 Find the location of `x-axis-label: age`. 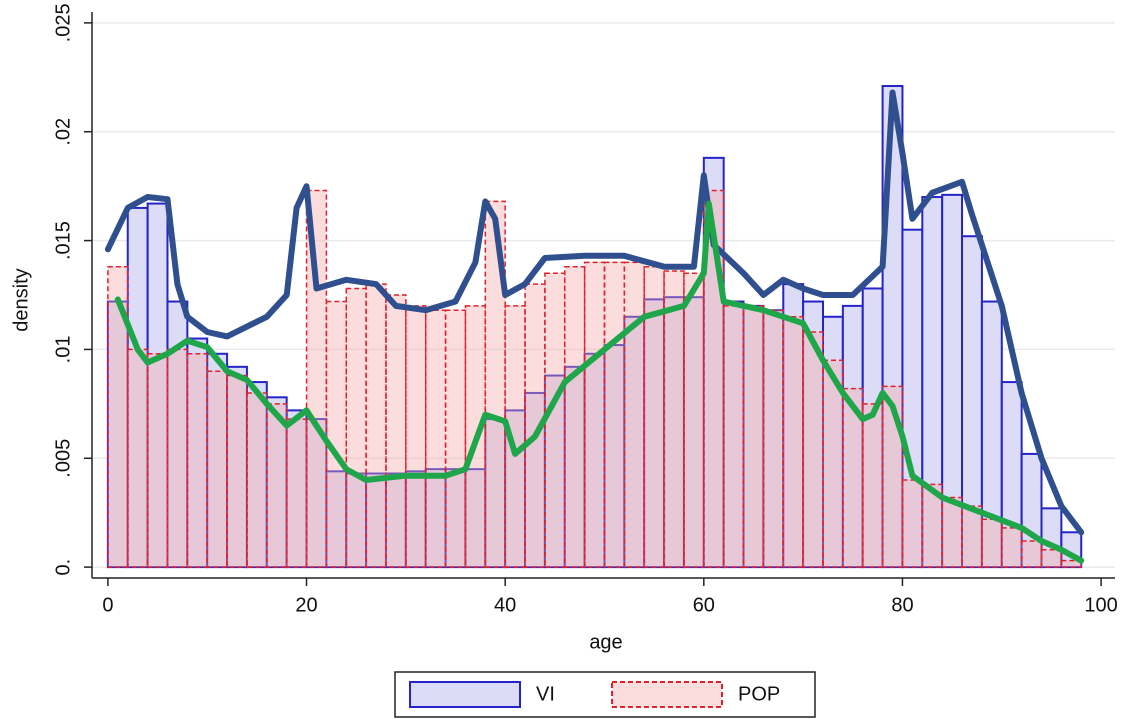

x-axis-label: age is located at coordinates (605, 642).